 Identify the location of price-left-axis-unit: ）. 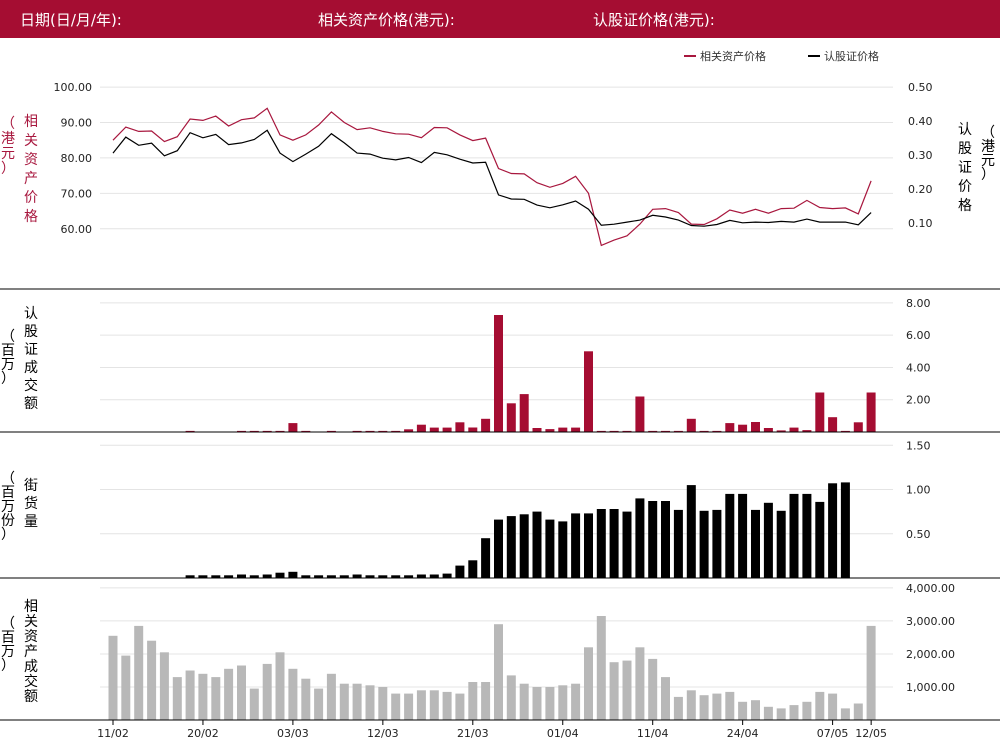
(8, 169).